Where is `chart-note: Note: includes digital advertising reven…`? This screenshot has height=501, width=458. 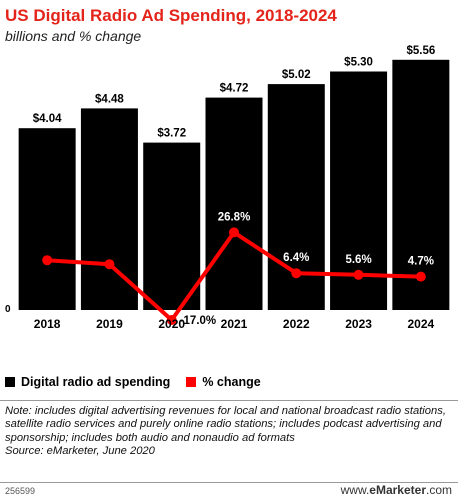 chart-note: Note: includes digital advertising reven… is located at coordinates (229, 431).